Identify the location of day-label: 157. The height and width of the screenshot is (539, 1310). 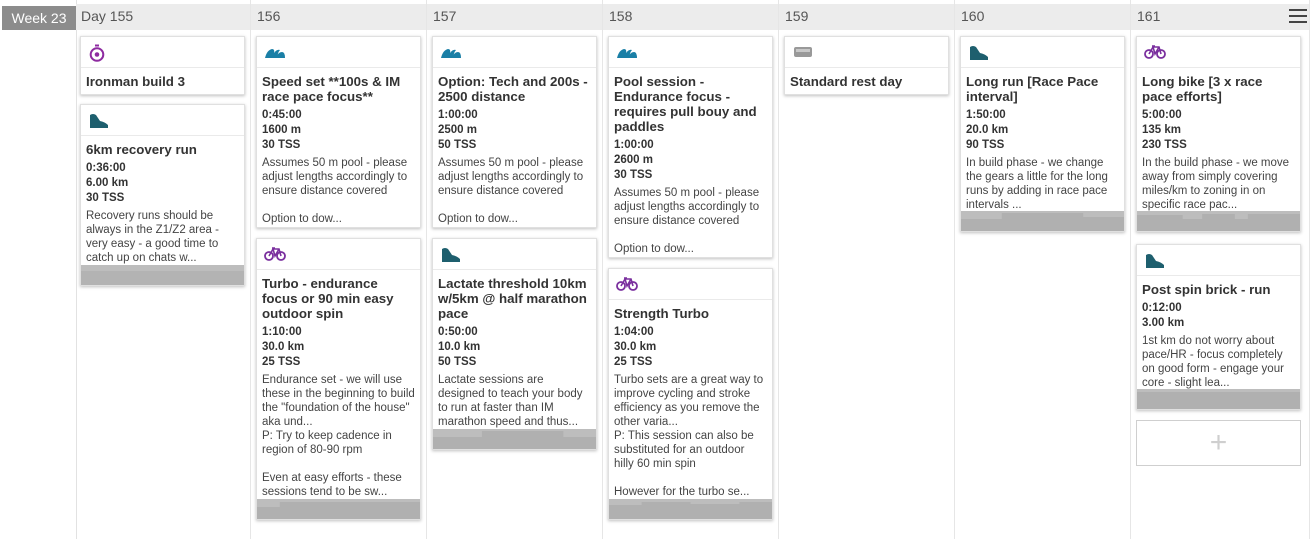
(445, 16).